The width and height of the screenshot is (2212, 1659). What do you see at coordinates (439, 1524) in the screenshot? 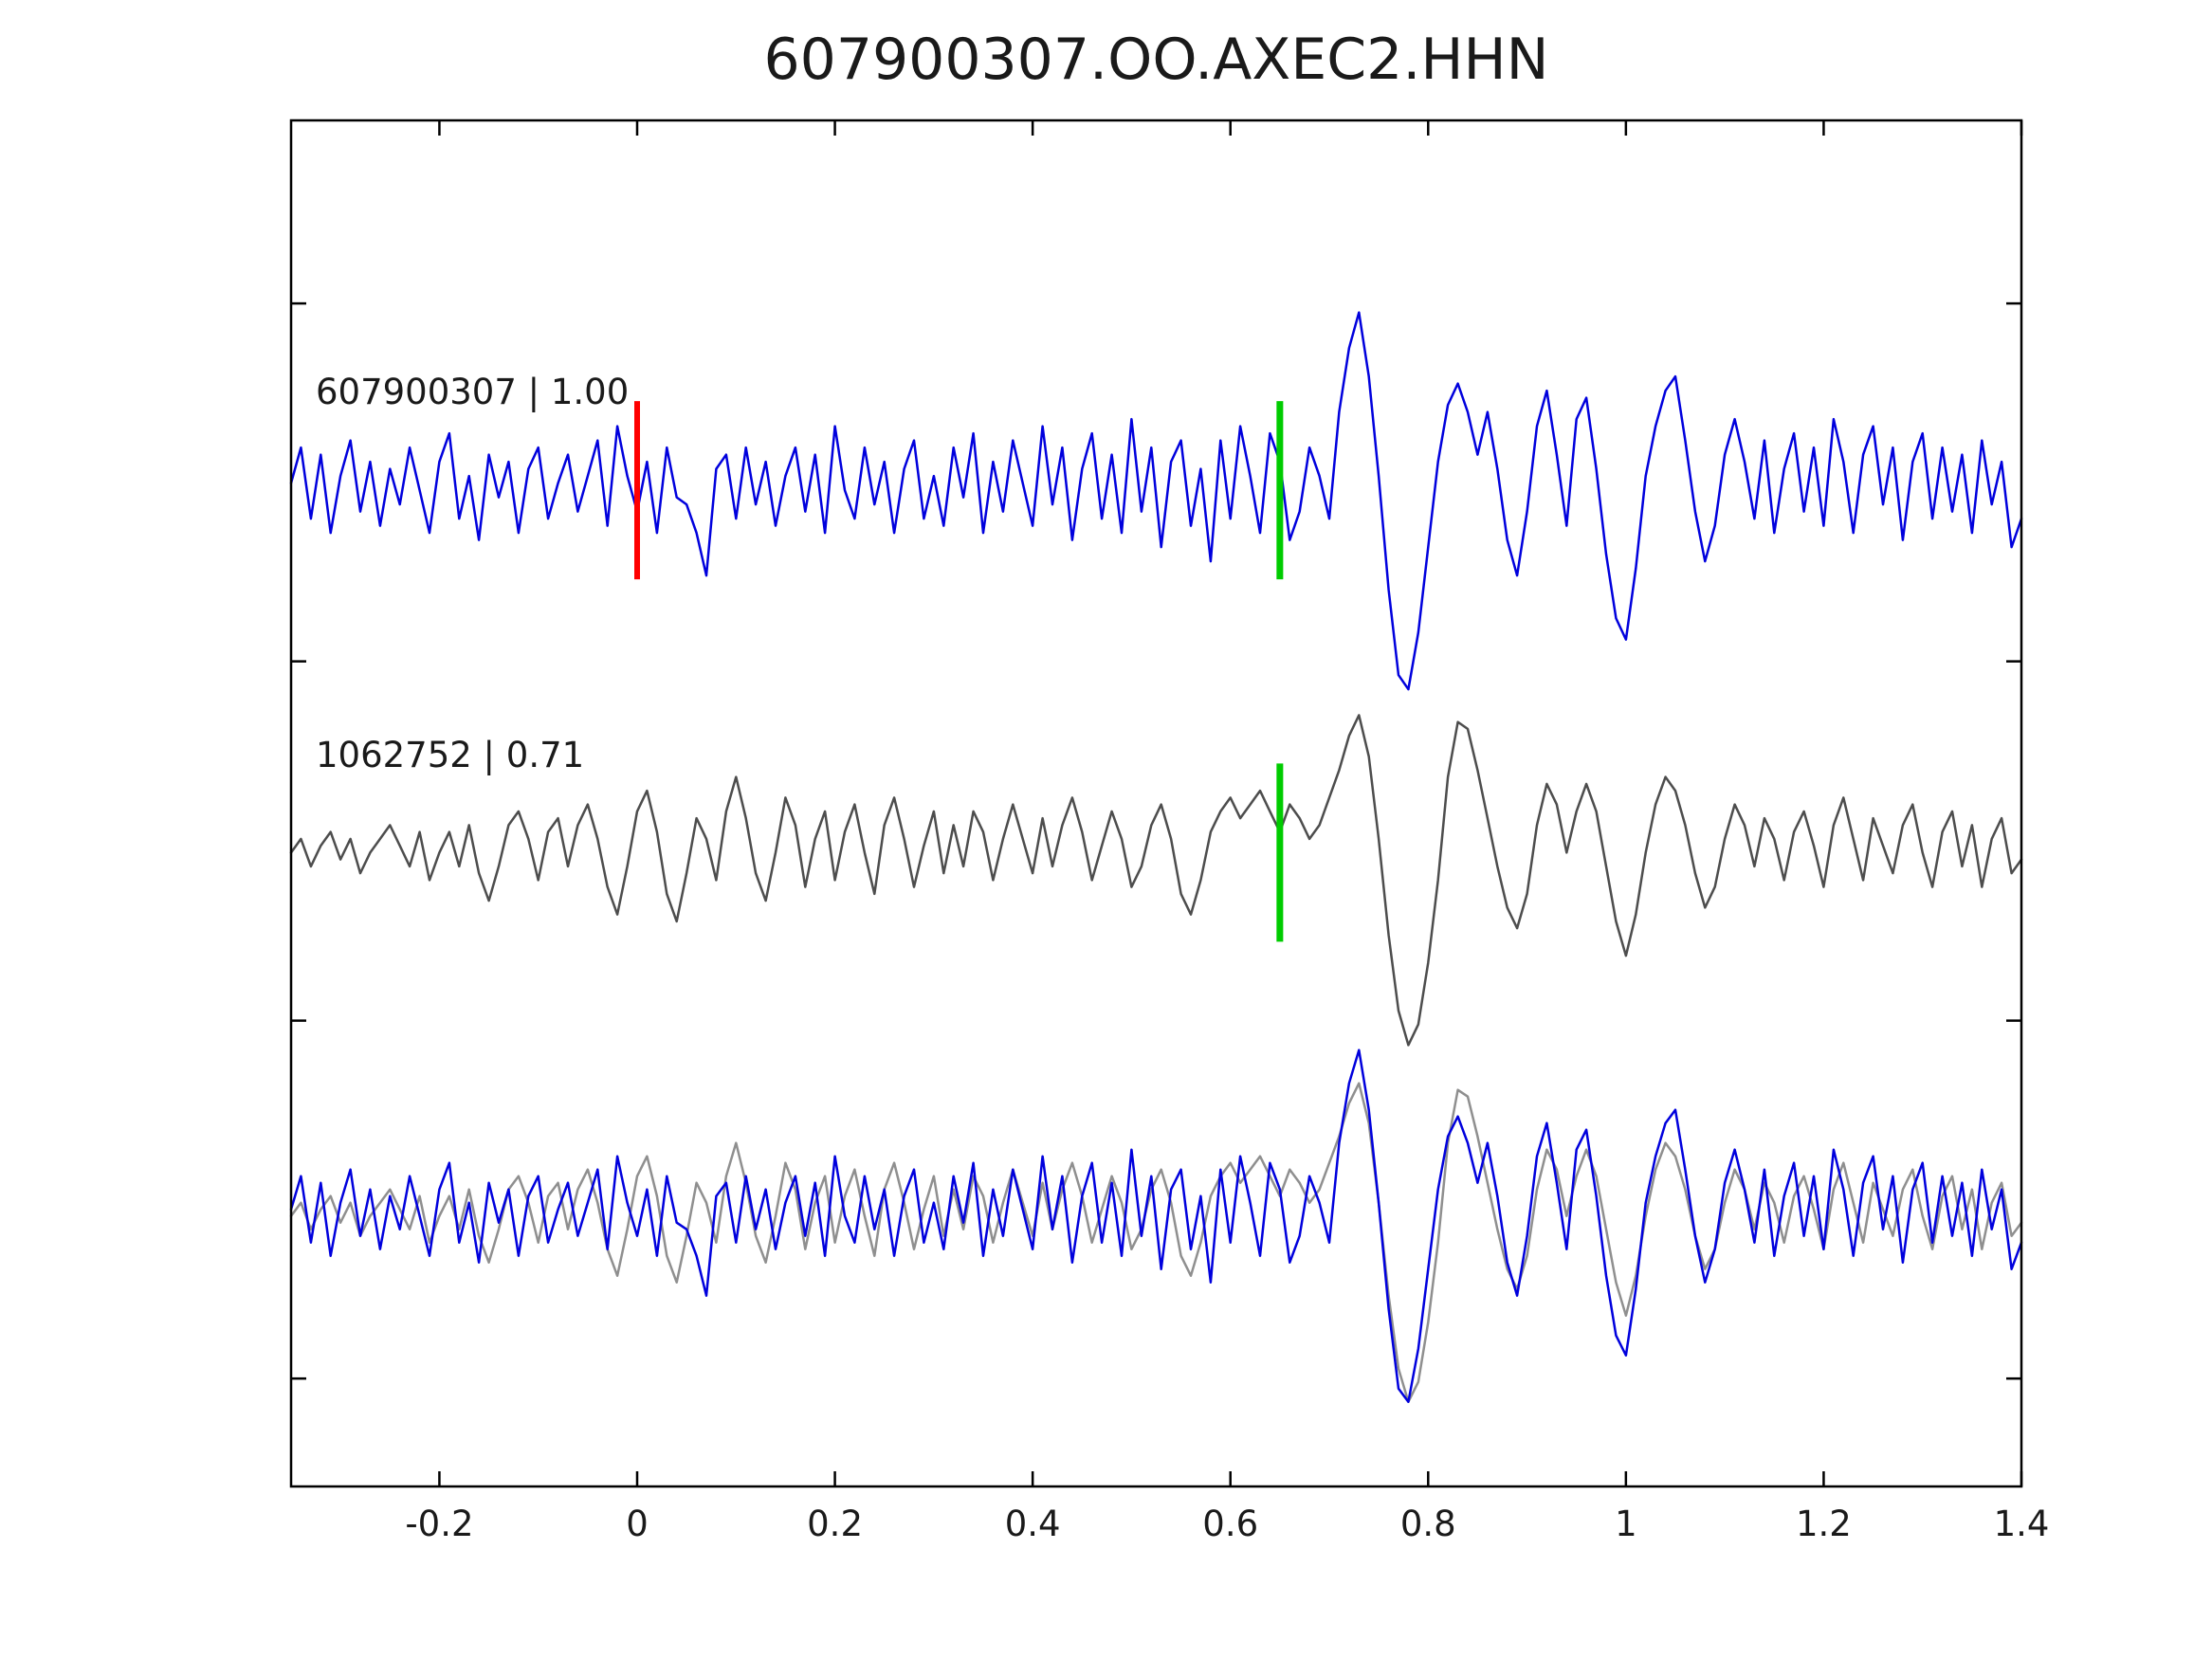
I see `x-tick-label: -0.2` at bounding box center [439, 1524].